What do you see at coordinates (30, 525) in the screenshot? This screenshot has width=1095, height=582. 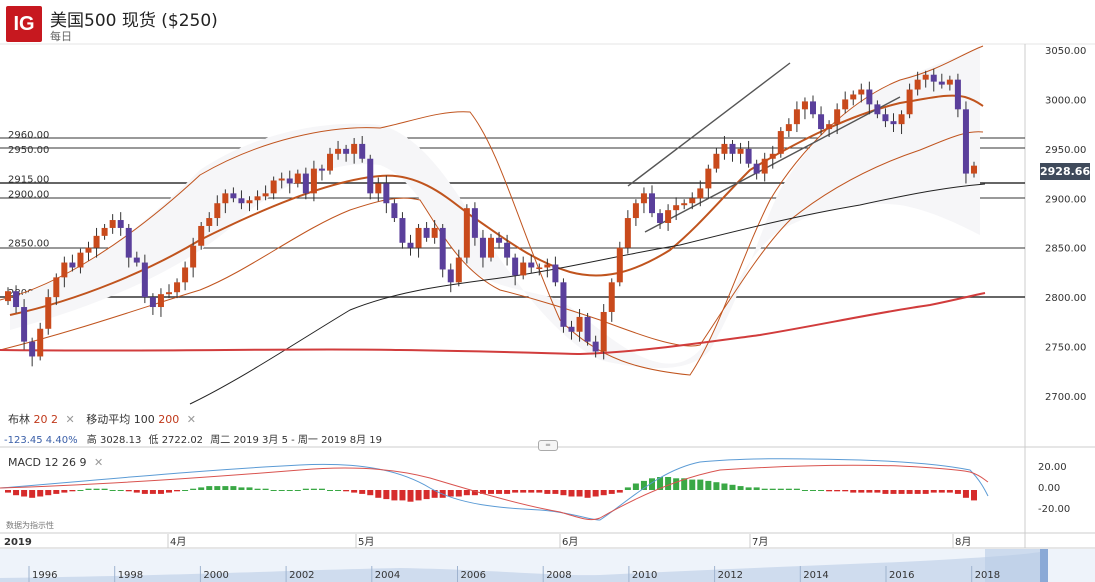 I see `indicative-data-note: 数据为指示性` at bounding box center [30, 525].